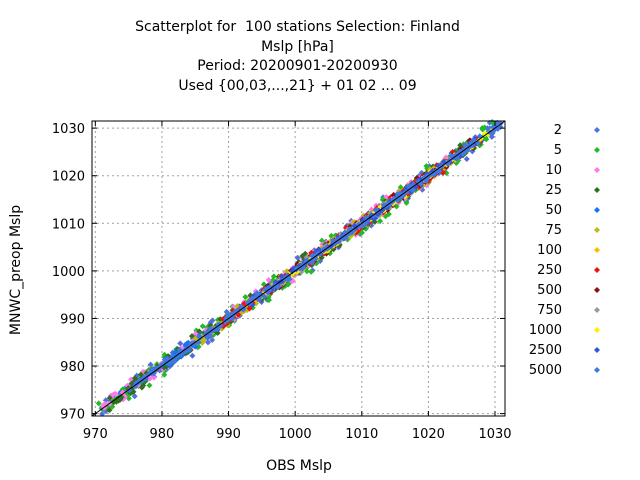 The image size is (640, 480). I want to click on legend-label: 250, so click(549, 270).